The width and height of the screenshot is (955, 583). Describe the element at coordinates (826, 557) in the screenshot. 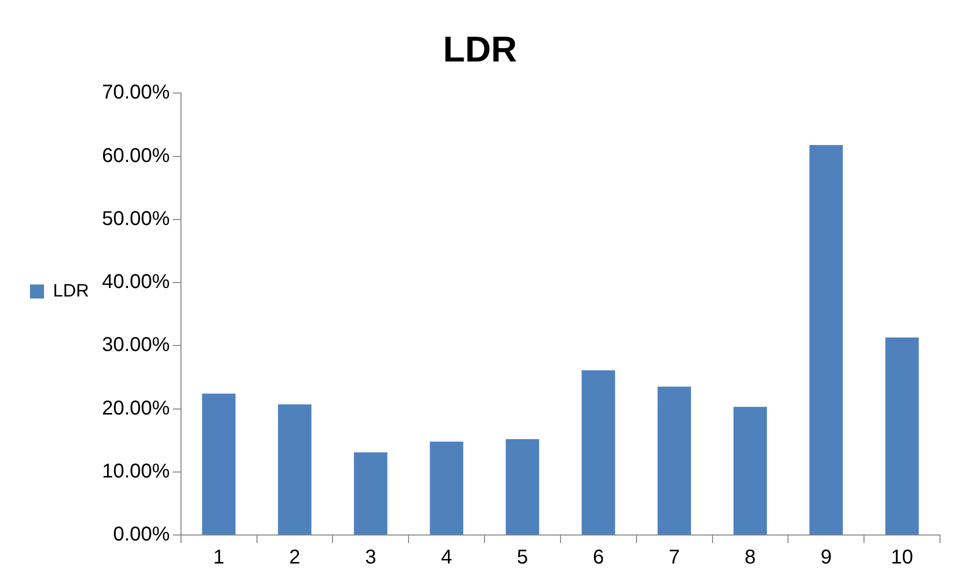

I see `x-tick-label: 9` at that location.